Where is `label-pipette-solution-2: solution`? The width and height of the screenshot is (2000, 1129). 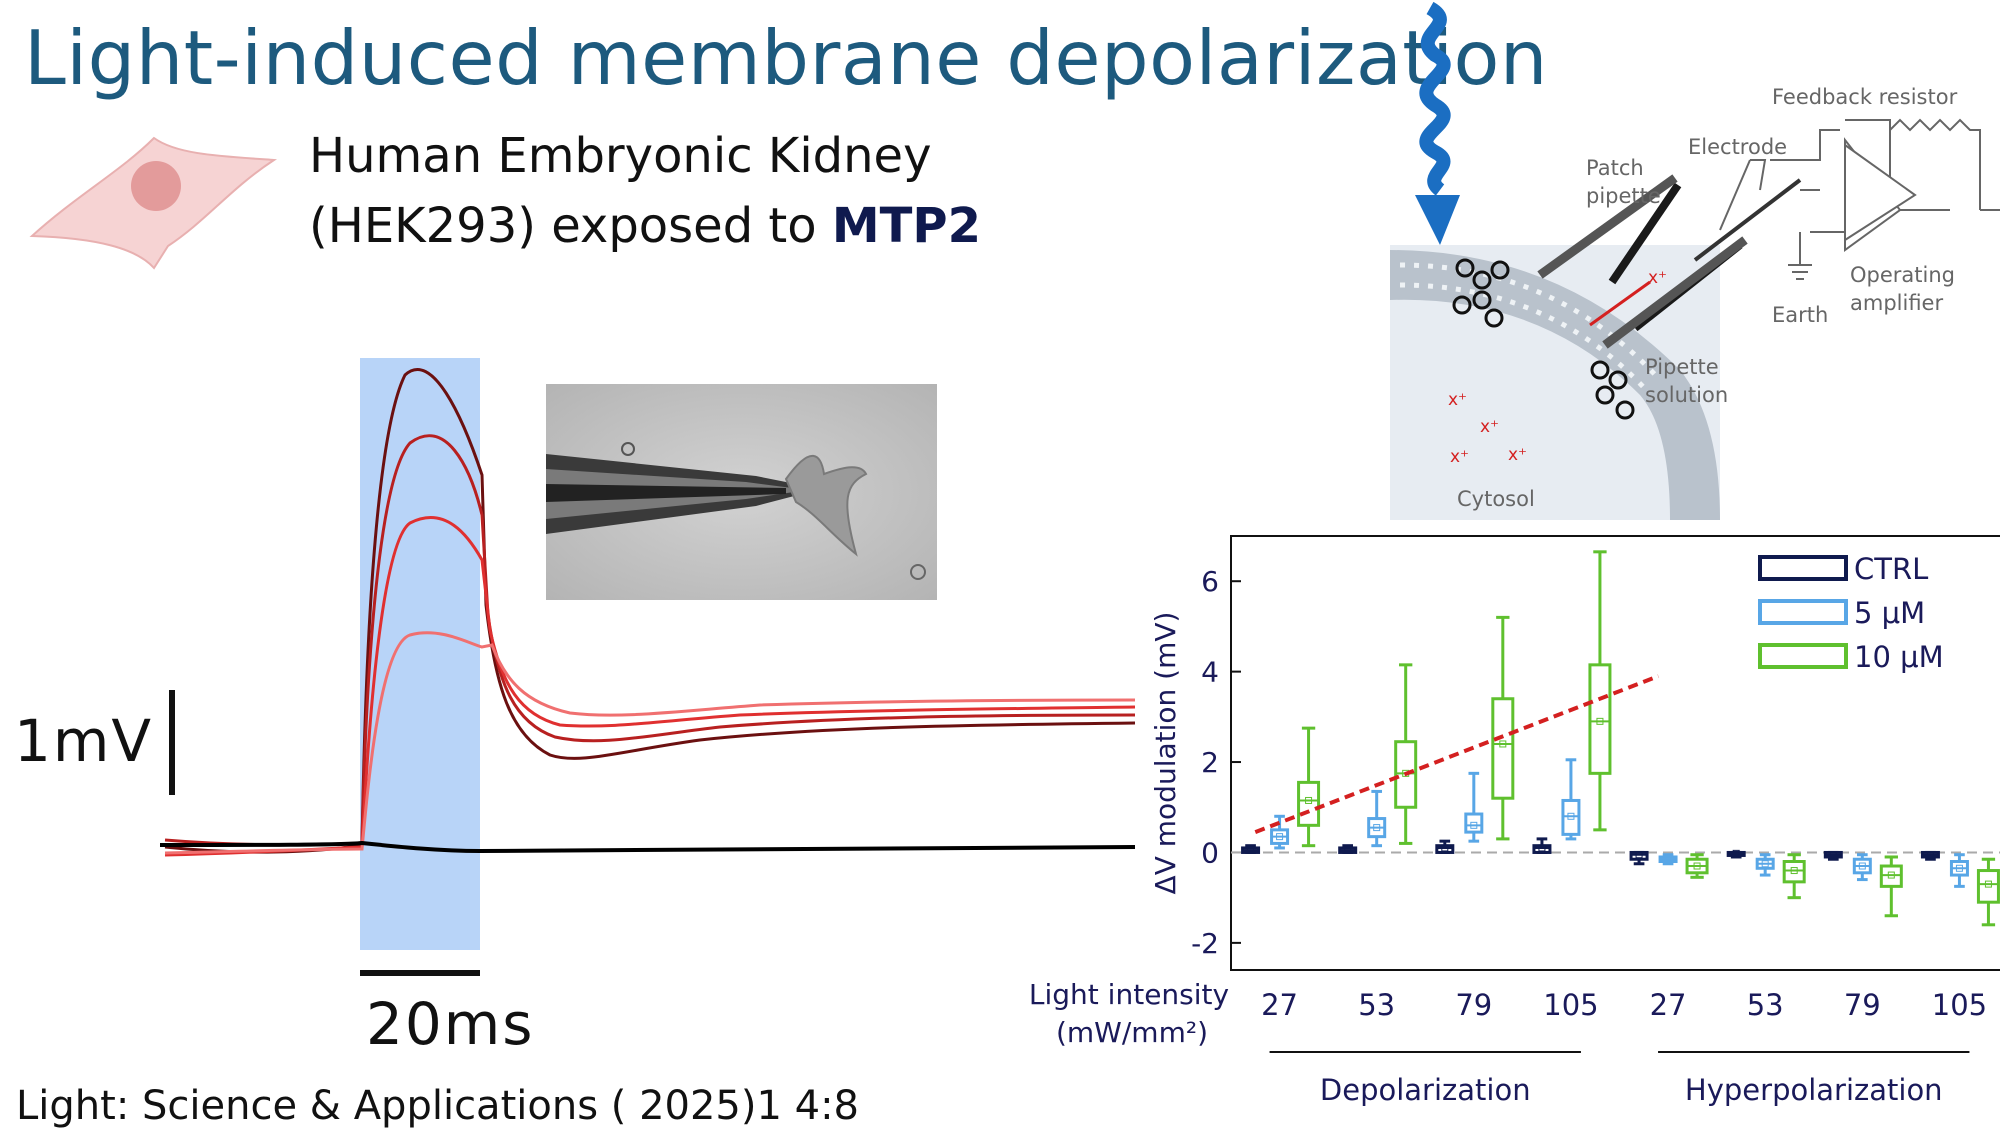
label-pipette-solution-2: solution is located at coordinates (1686, 395).